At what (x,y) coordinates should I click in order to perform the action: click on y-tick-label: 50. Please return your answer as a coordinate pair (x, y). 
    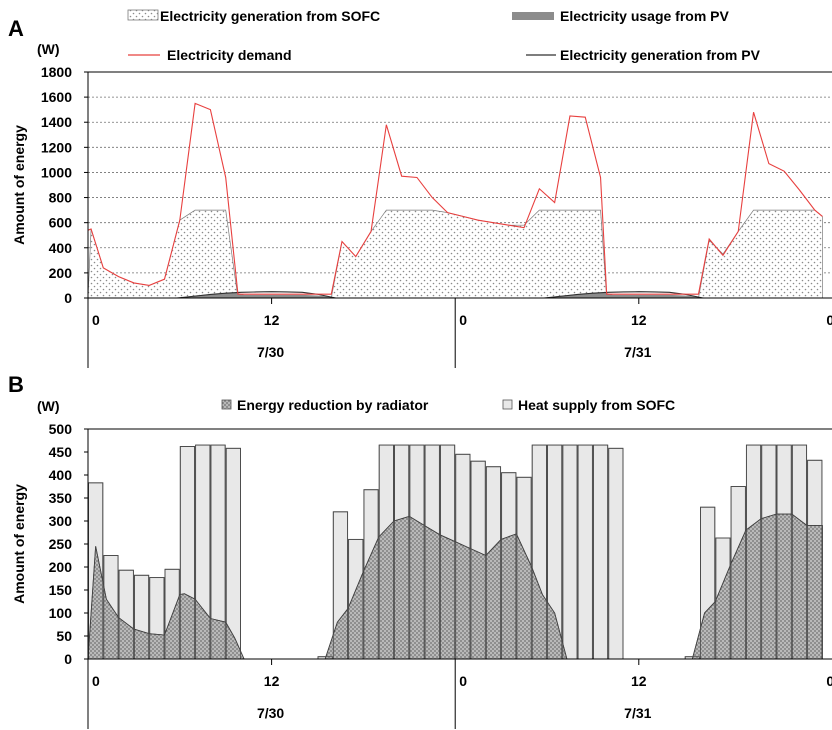
    Looking at the image, I should click on (64, 636).